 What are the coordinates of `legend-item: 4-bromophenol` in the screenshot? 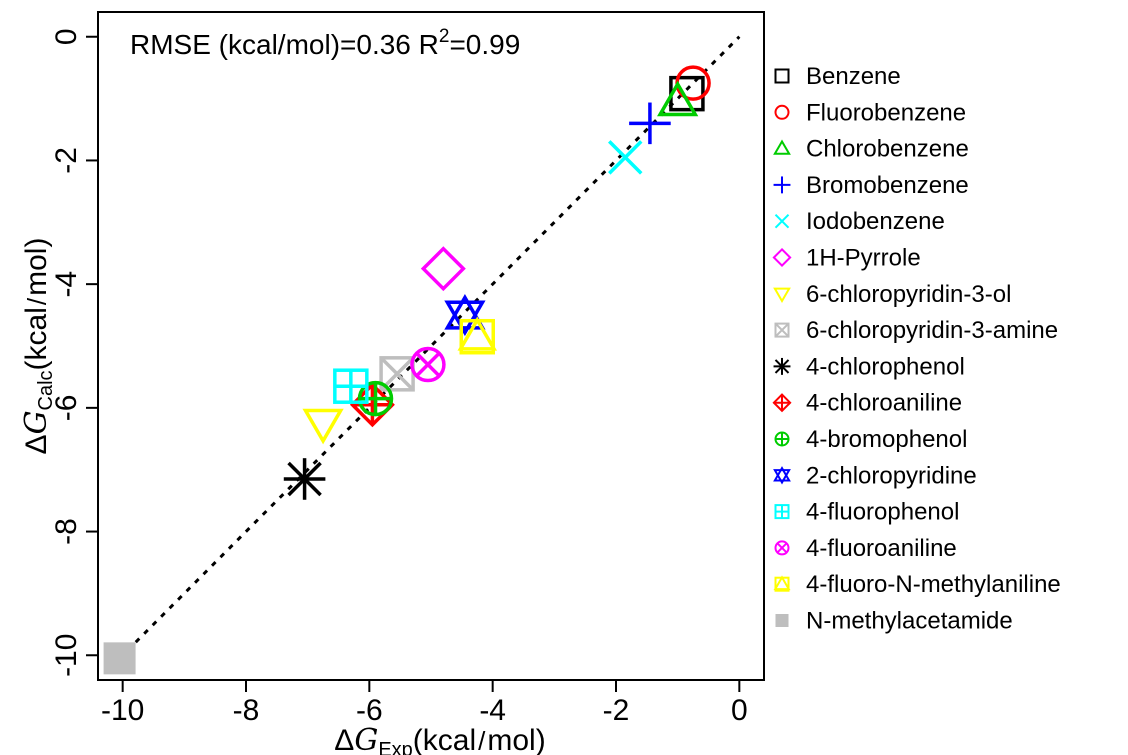 It's located at (870, 439).